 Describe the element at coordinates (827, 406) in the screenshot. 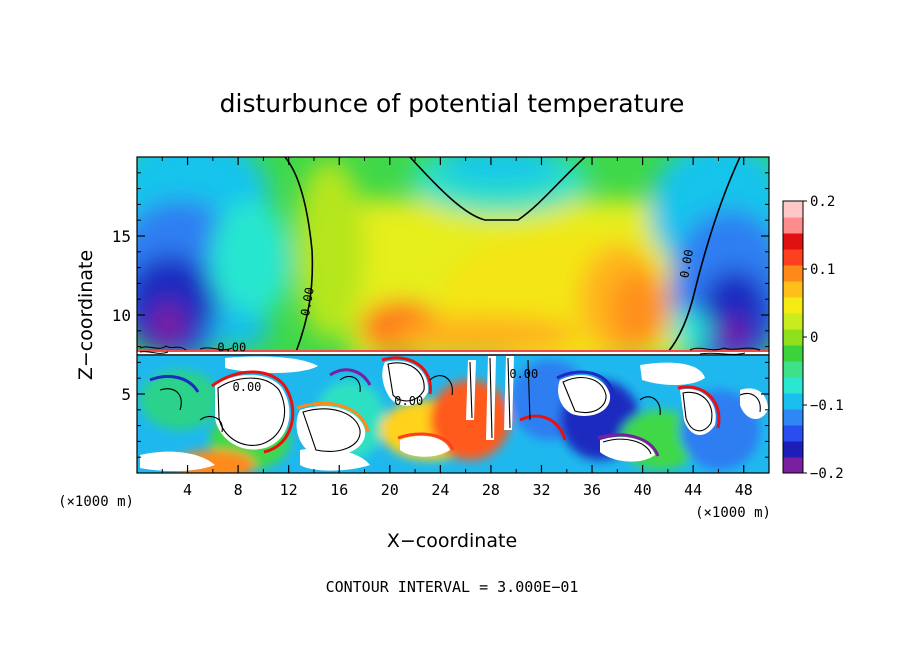

I see `colorbar-tick-label: −0.1` at that location.